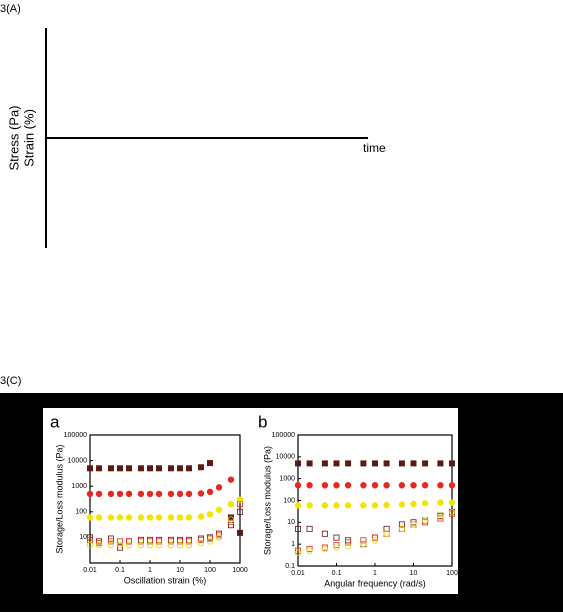 This screenshot has width=563, height=615. What do you see at coordinates (375, 573) in the screenshot?
I see `x-tick-label: 1` at bounding box center [375, 573].